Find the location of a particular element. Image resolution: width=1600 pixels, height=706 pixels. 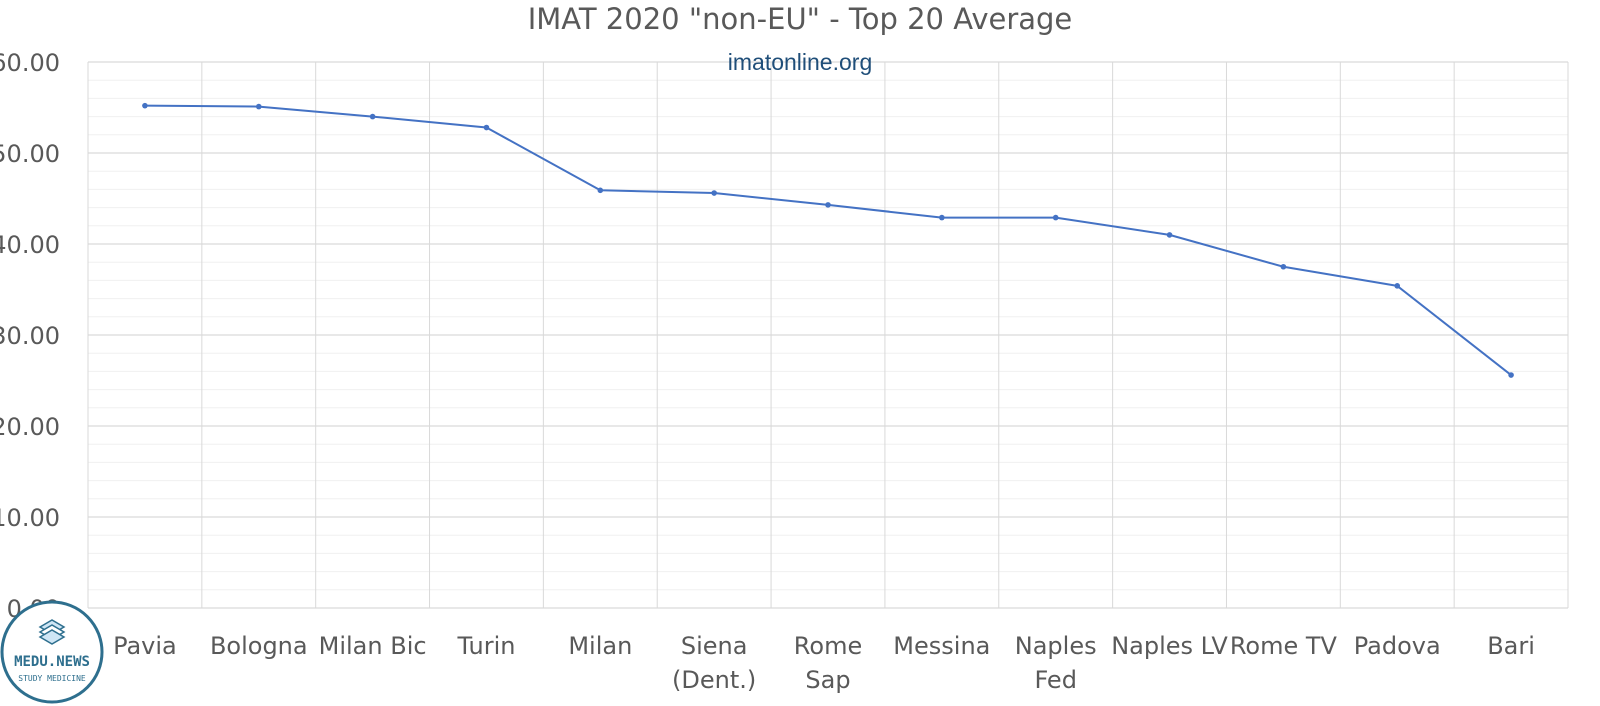

chart-title: IMAT 2020 "non-EU" - Top 20 Average is located at coordinates (800, 19).